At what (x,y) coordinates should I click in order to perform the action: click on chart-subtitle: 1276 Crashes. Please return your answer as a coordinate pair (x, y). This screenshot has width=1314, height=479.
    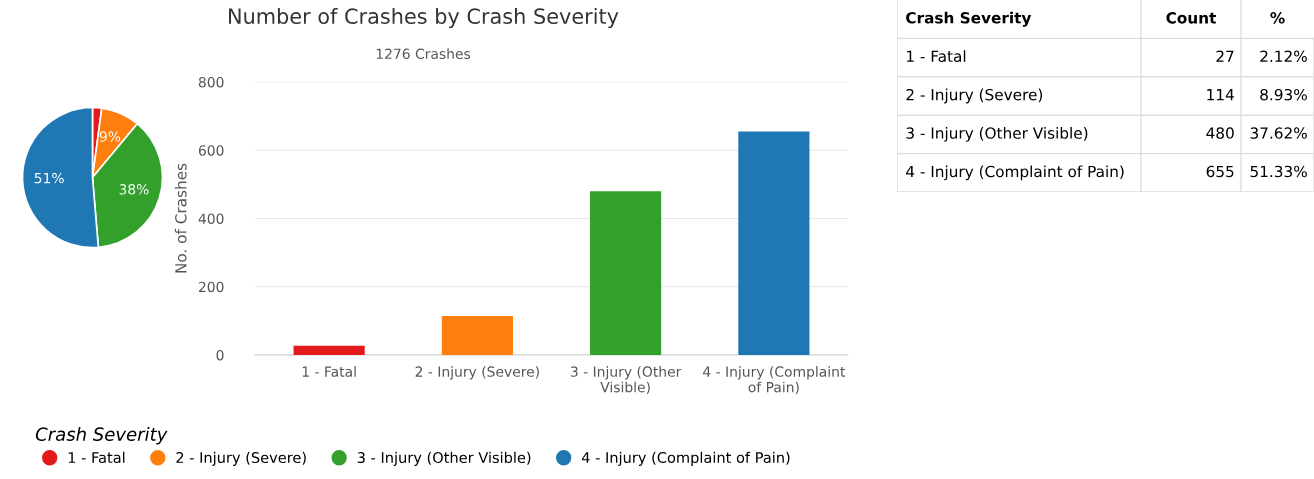
    Looking at the image, I should click on (423, 54).